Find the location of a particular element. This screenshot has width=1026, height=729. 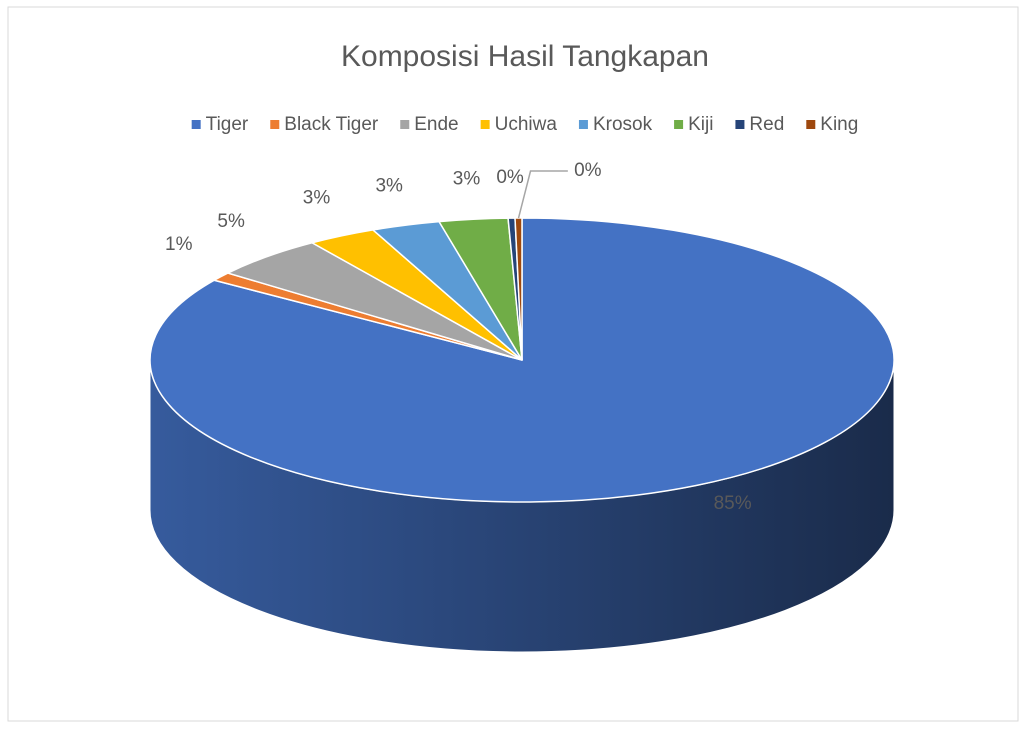

legend-label: Uchiwa is located at coordinates (526, 124).